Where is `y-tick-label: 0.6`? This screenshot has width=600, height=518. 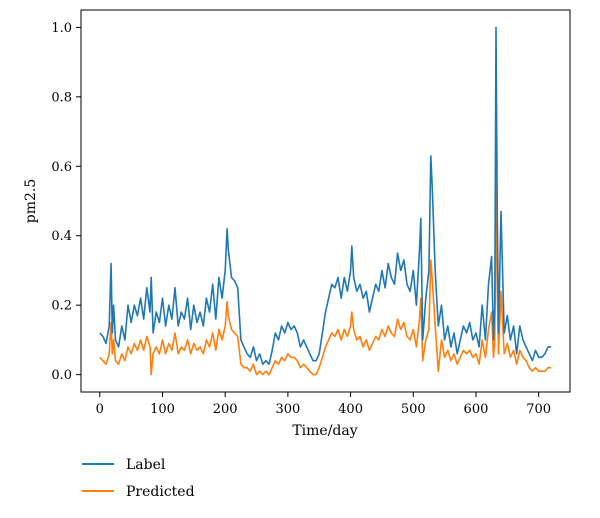 y-tick-label: 0.6 is located at coordinates (61, 167).